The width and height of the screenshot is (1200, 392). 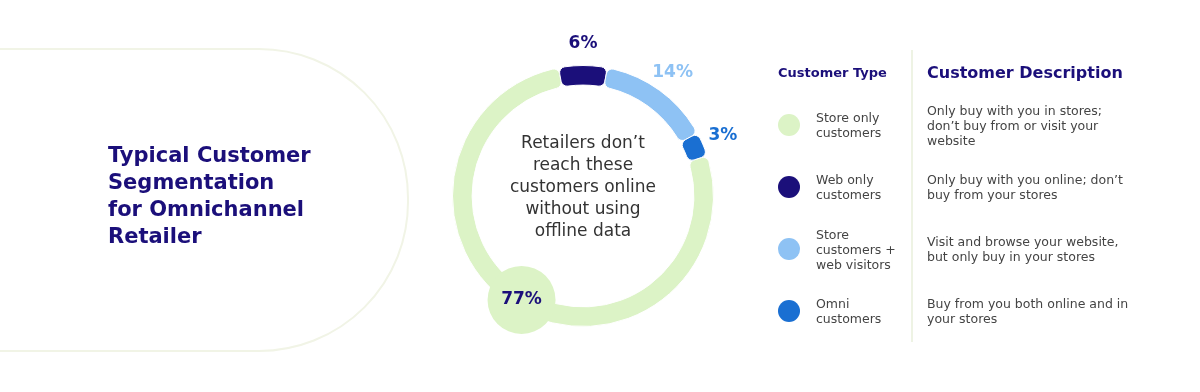 I want to click on data-label: 77%, so click(x=521, y=298).